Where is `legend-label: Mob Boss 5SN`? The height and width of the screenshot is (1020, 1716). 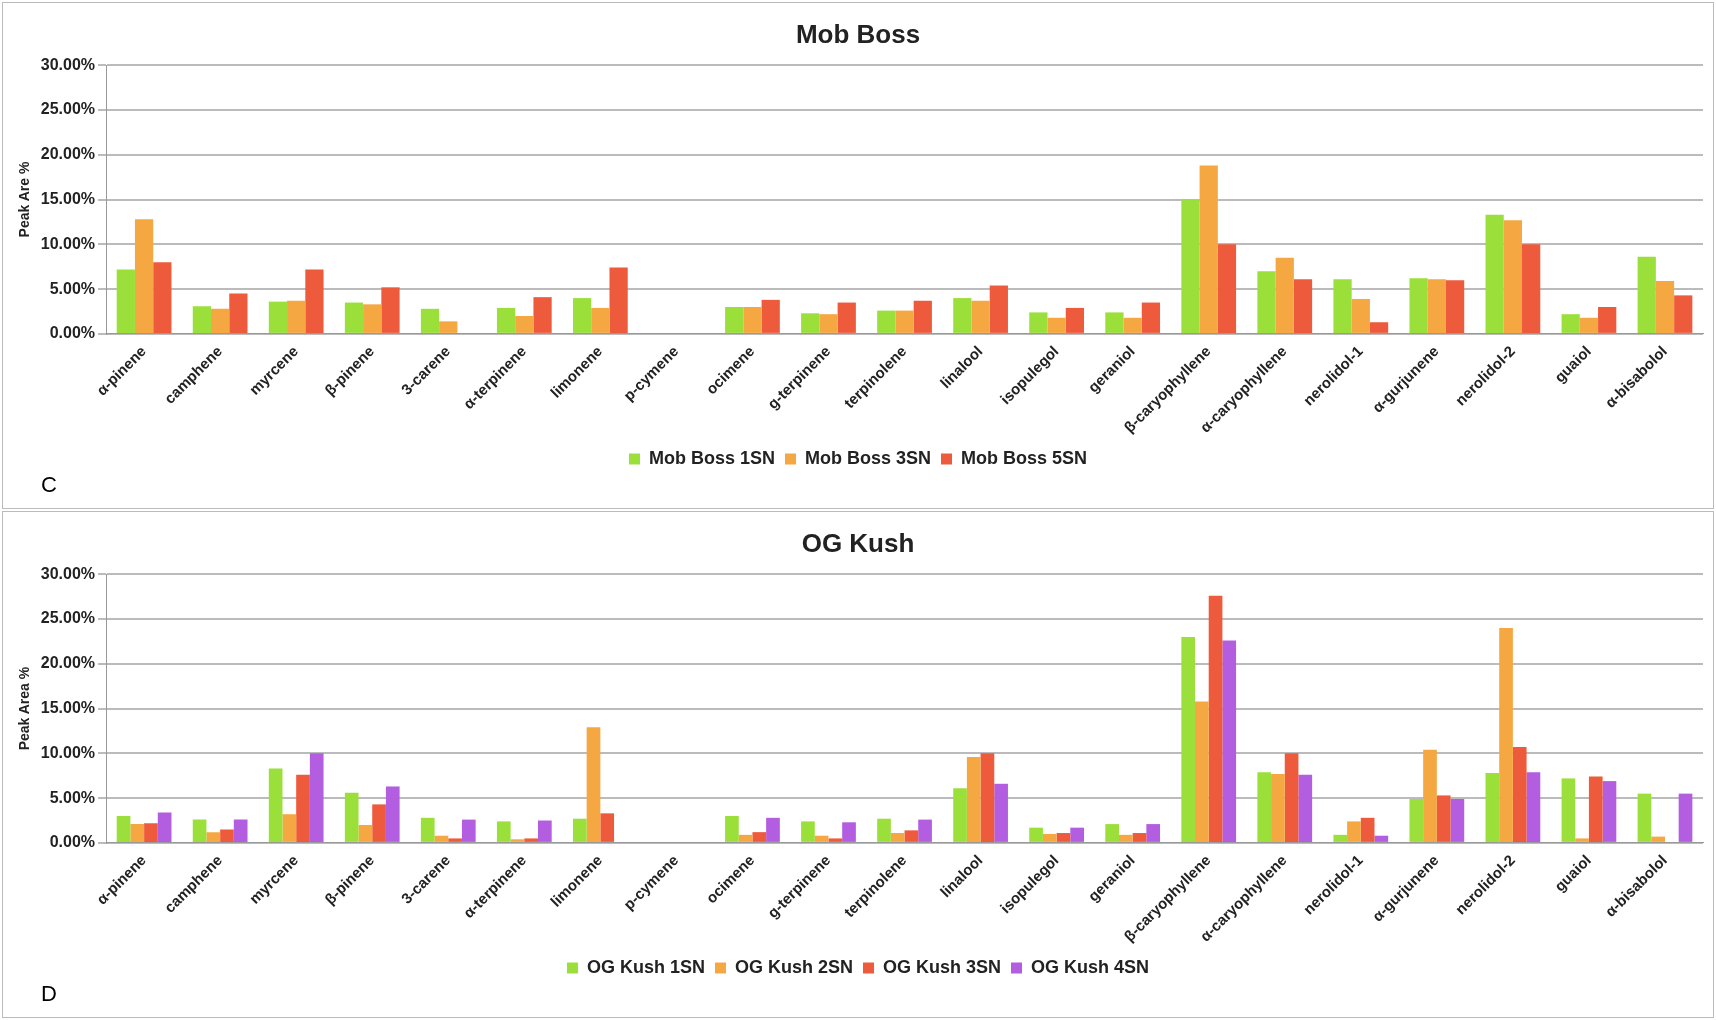 legend-label: Mob Boss 5SN is located at coordinates (1024, 457).